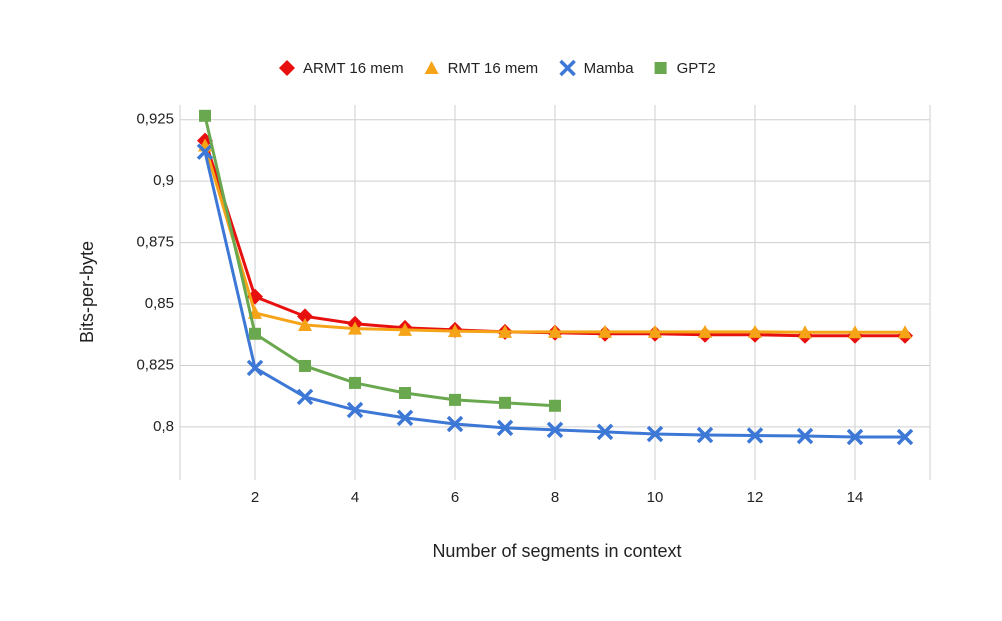  I want to click on y-tick-label: 0,8, so click(163, 426).